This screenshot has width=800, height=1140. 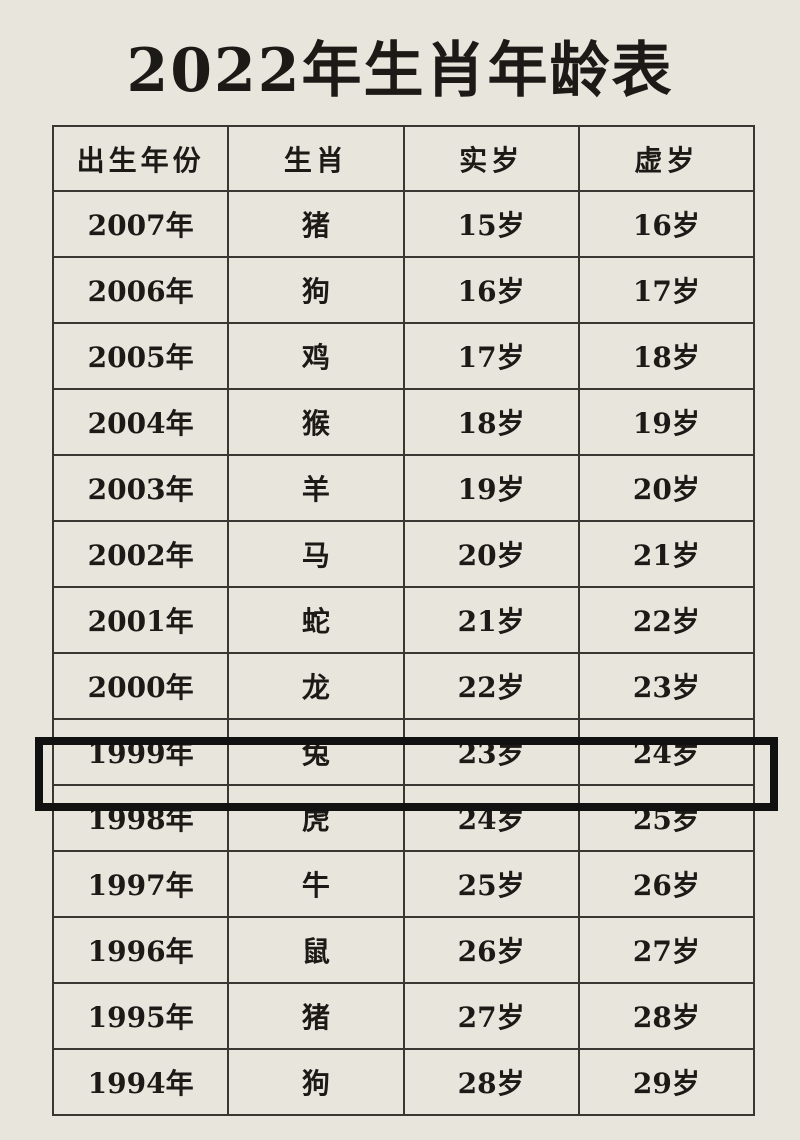 I want to click on header-nominal-age: 虚岁, so click(x=666, y=158).